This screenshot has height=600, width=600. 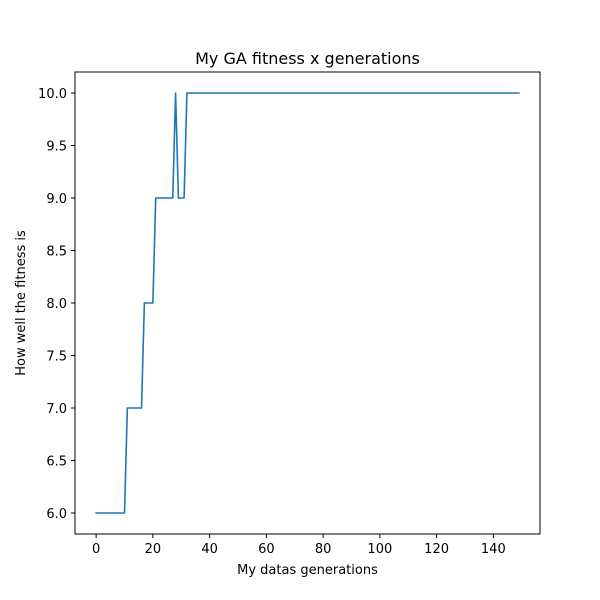 I want to click on y-tick-label: 6.5, so click(x=56, y=462).